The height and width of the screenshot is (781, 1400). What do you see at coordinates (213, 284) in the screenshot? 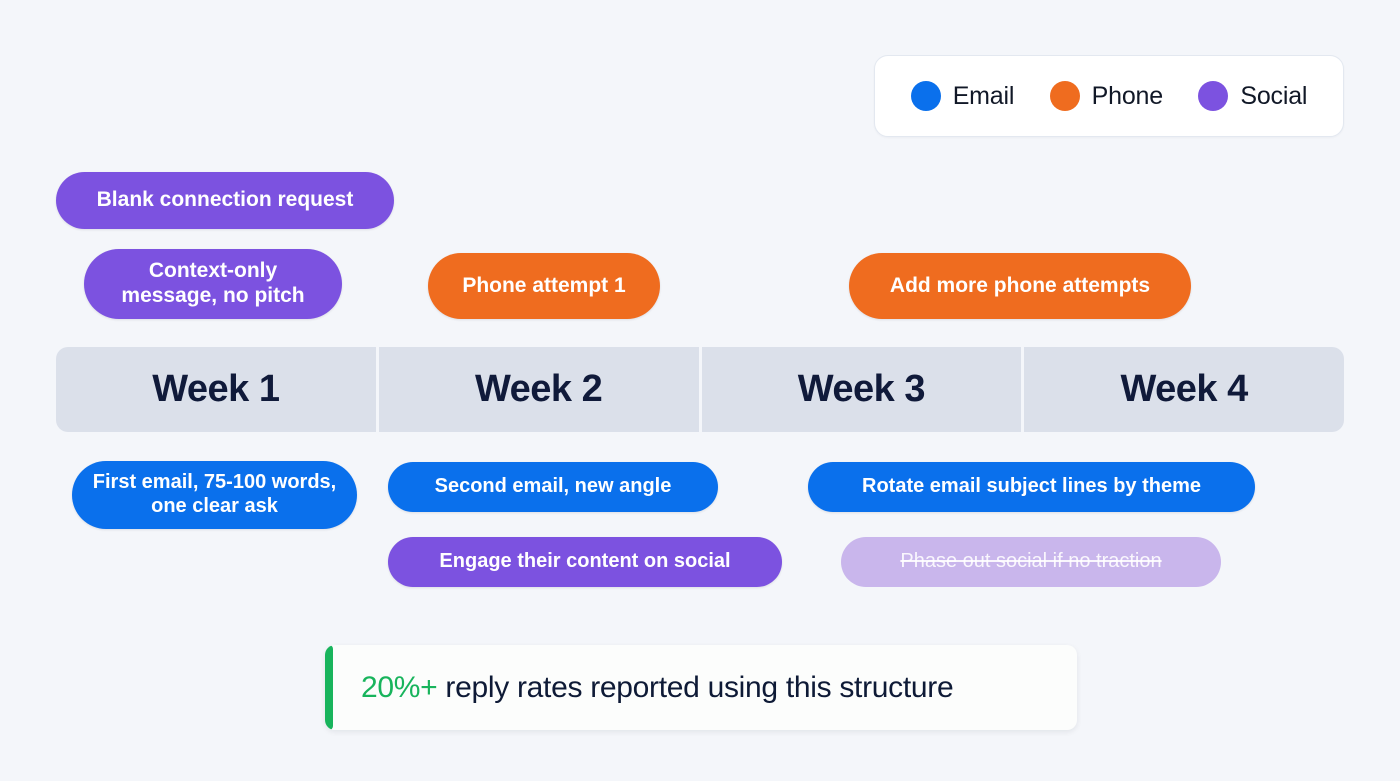
I see `timeline-pill-context-only-message: Context-only message, no pitch` at bounding box center [213, 284].